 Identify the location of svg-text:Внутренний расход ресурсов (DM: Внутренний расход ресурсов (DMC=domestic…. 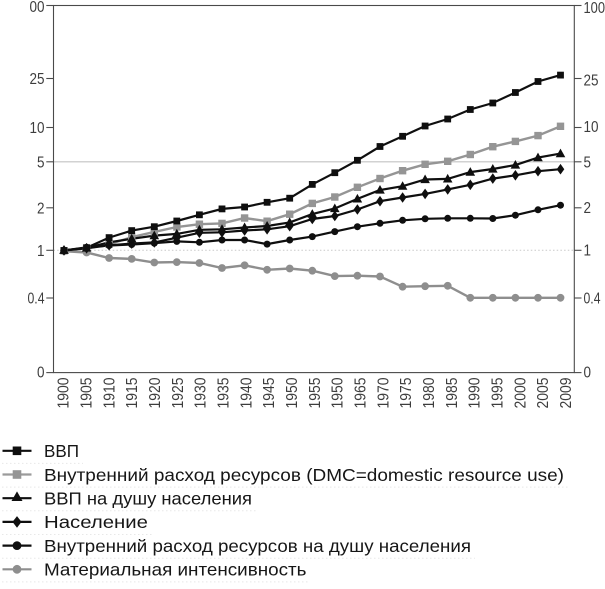
(304, 475).